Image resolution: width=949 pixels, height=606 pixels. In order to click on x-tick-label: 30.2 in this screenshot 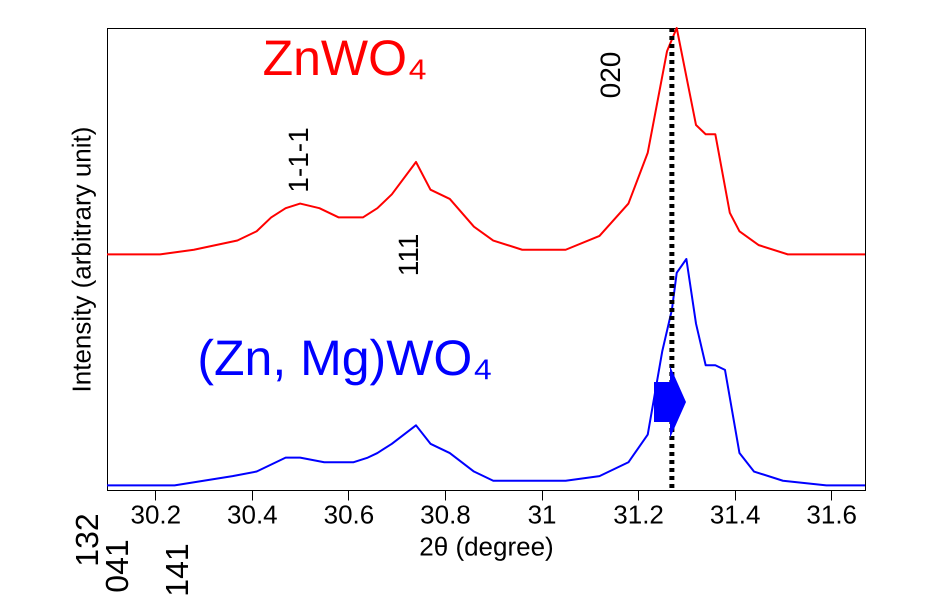, I will do `click(156, 515)`.